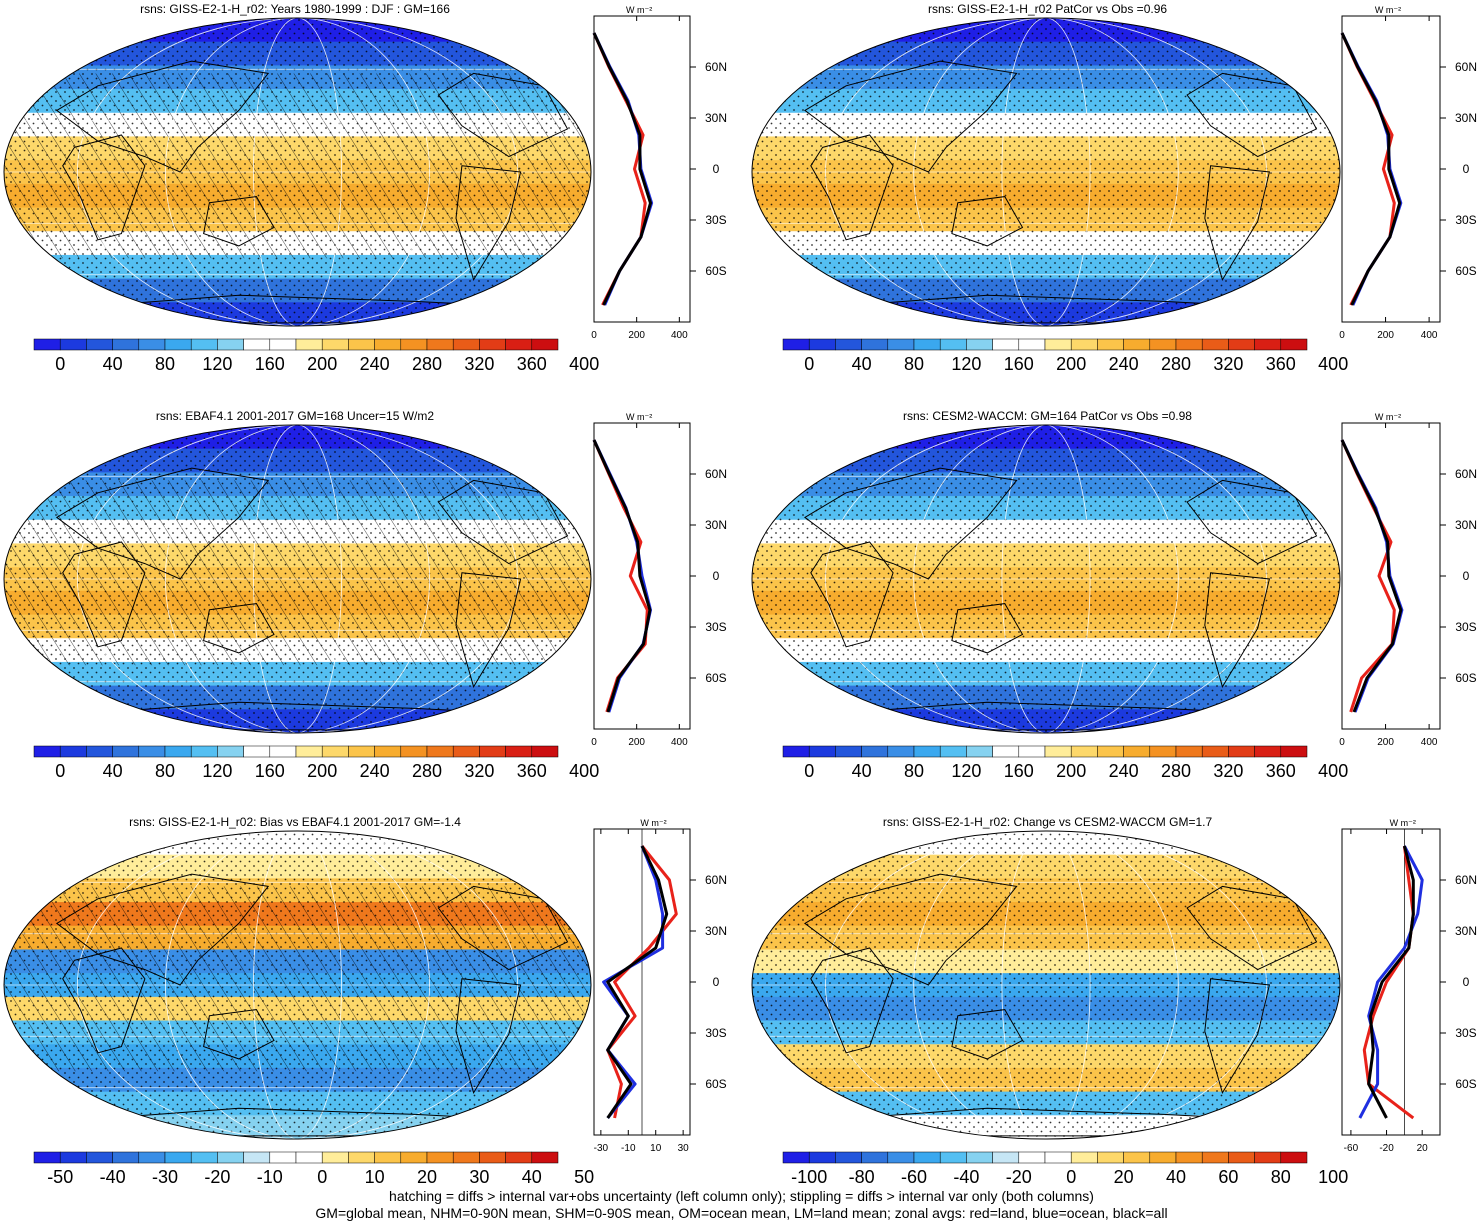 This screenshot has height=1222, width=1483. I want to click on zonal-x-label: 400, so click(679, 335).